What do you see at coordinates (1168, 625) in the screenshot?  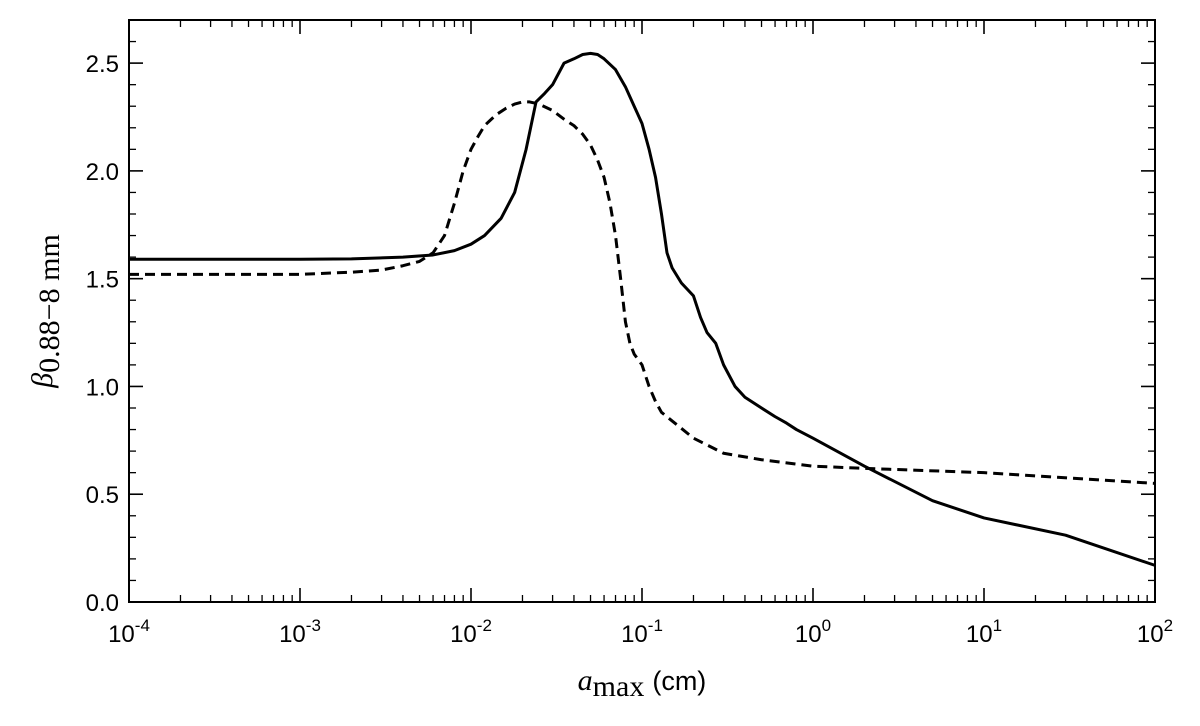 I see `x-tick-exponent: 2` at bounding box center [1168, 625].